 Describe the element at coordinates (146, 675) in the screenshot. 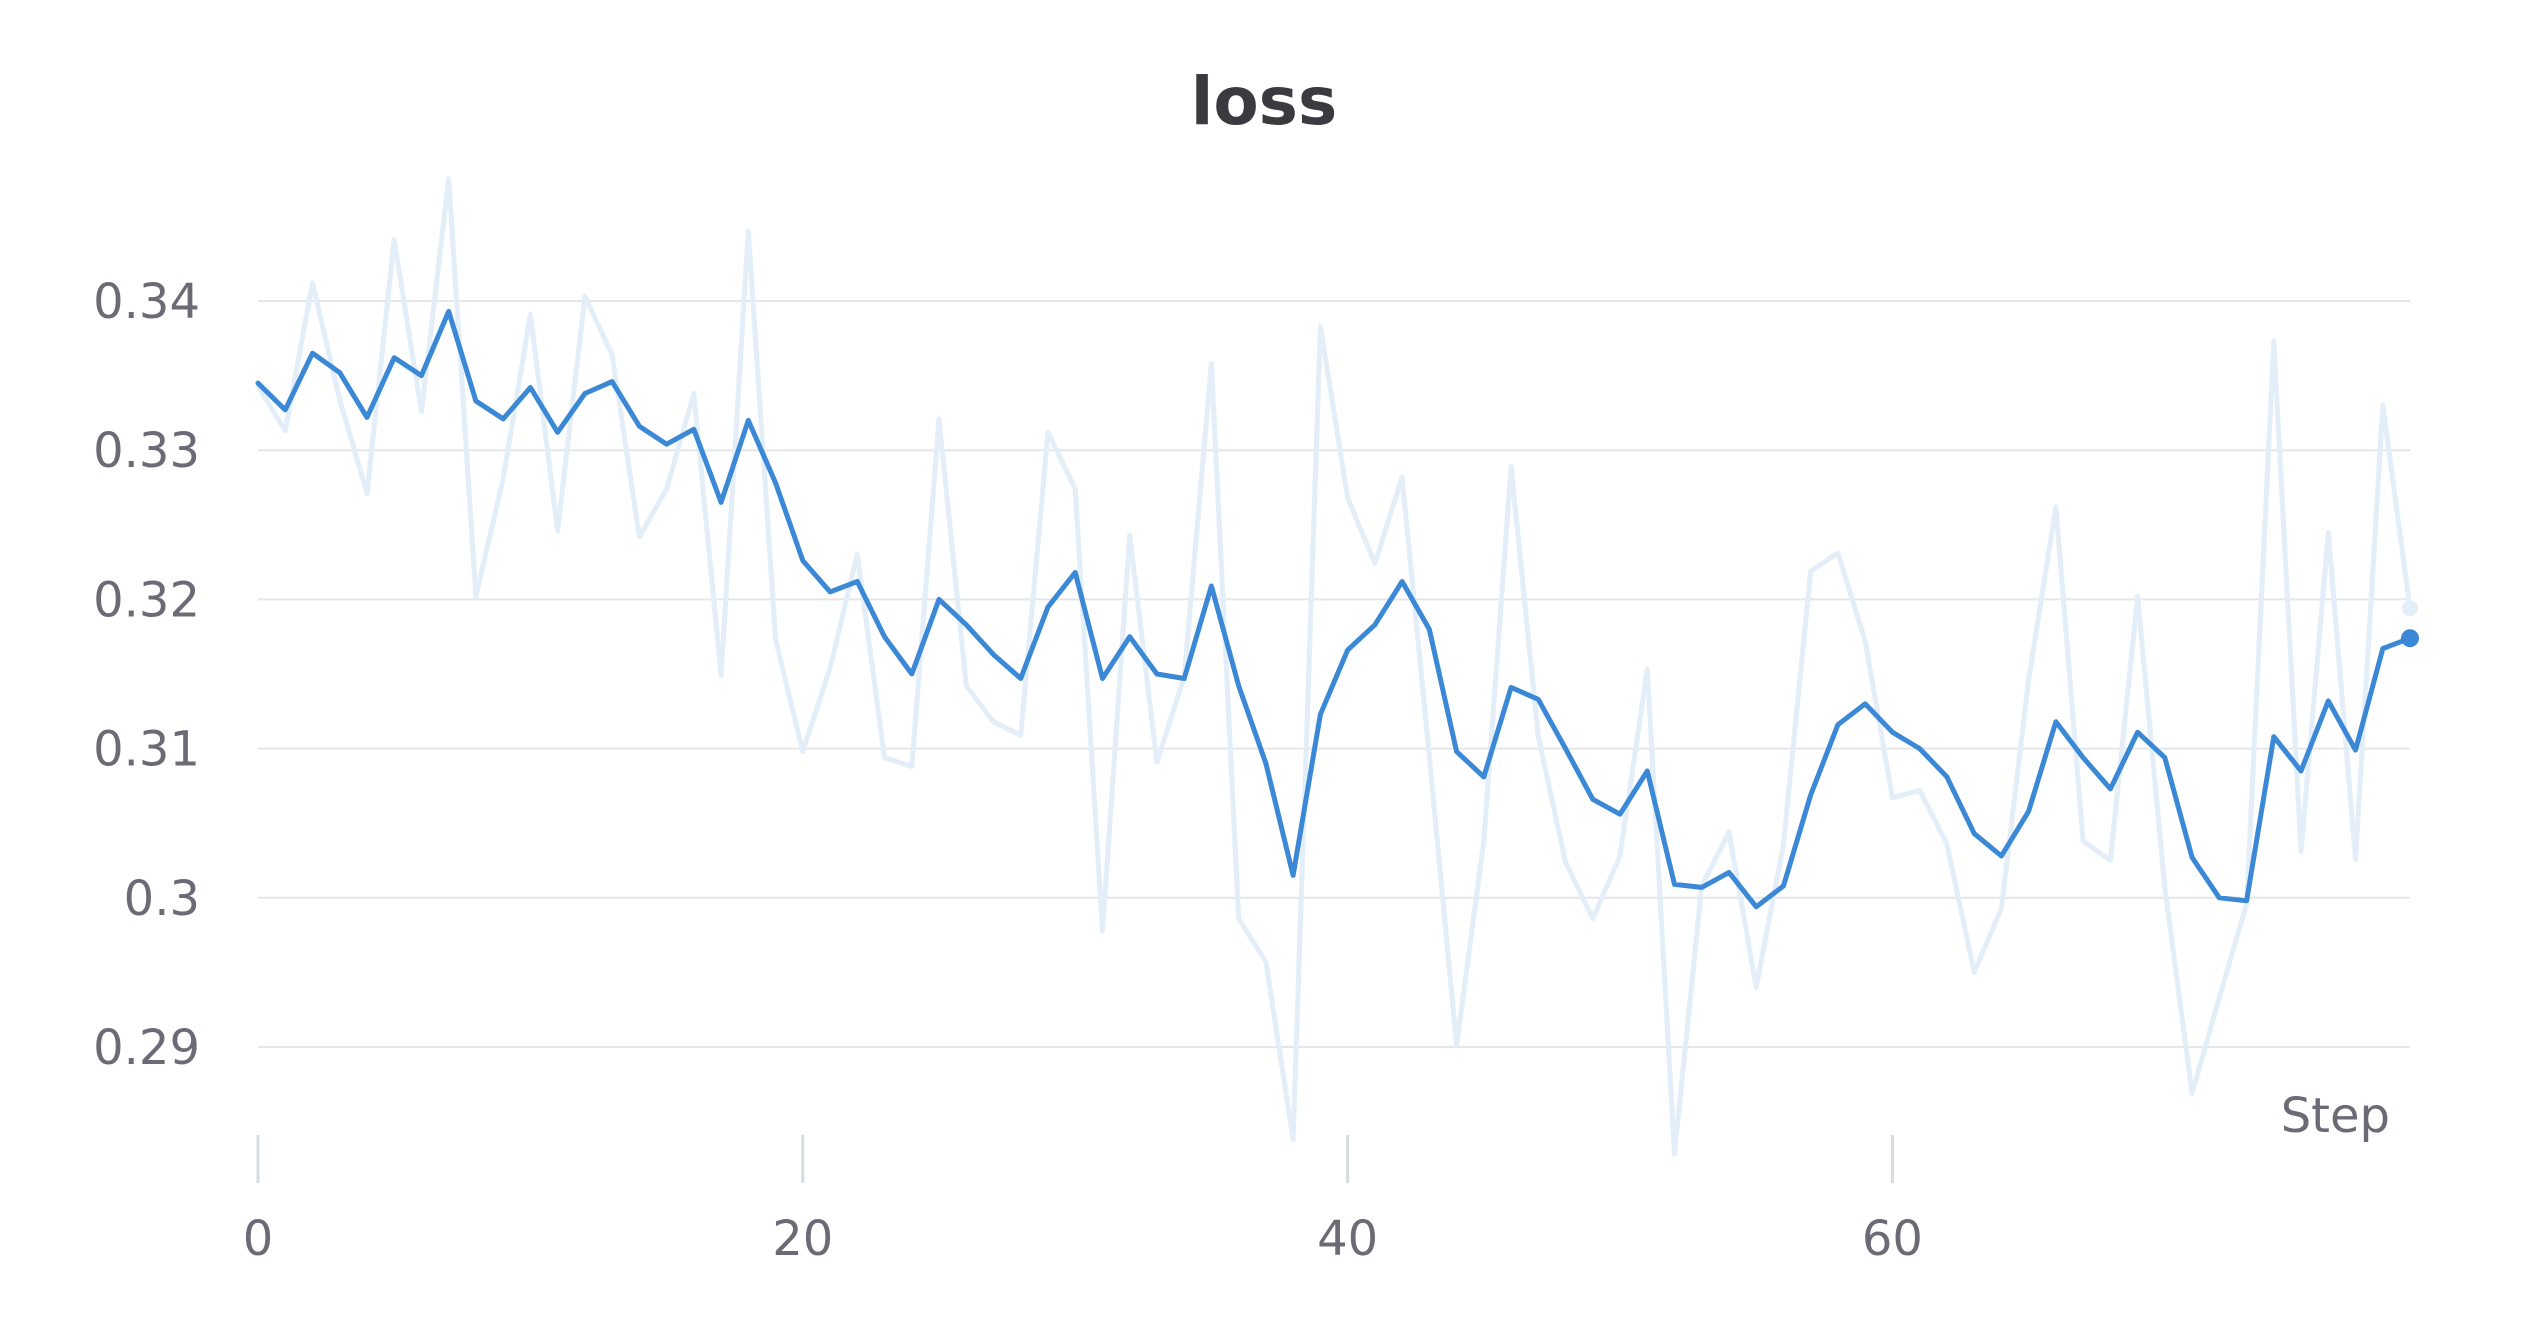

I see `y-axis-tick-labels: 0.29 0.3 0.31 0.32 0.33 0.34` at that location.